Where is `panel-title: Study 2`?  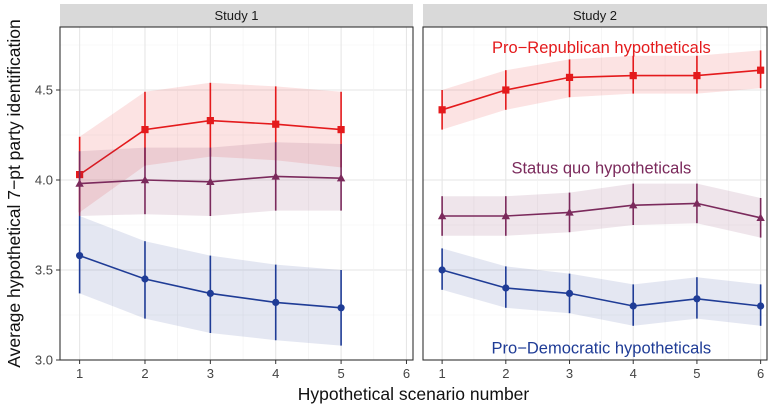 panel-title: Study 2 is located at coordinates (595, 15).